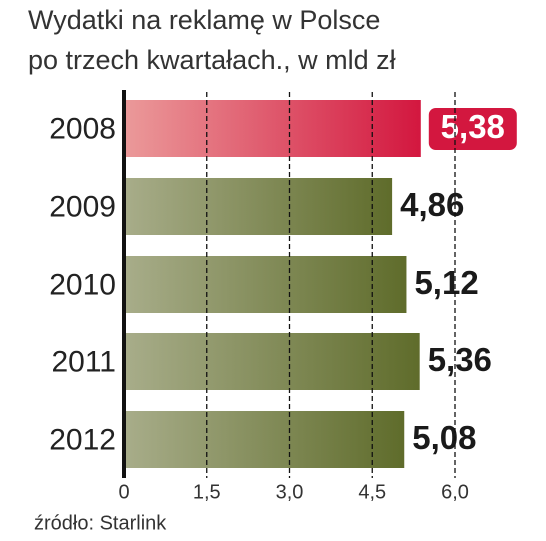  Describe the element at coordinates (290, 492) in the screenshot. I see `x-tick-label: 3,0` at that location.